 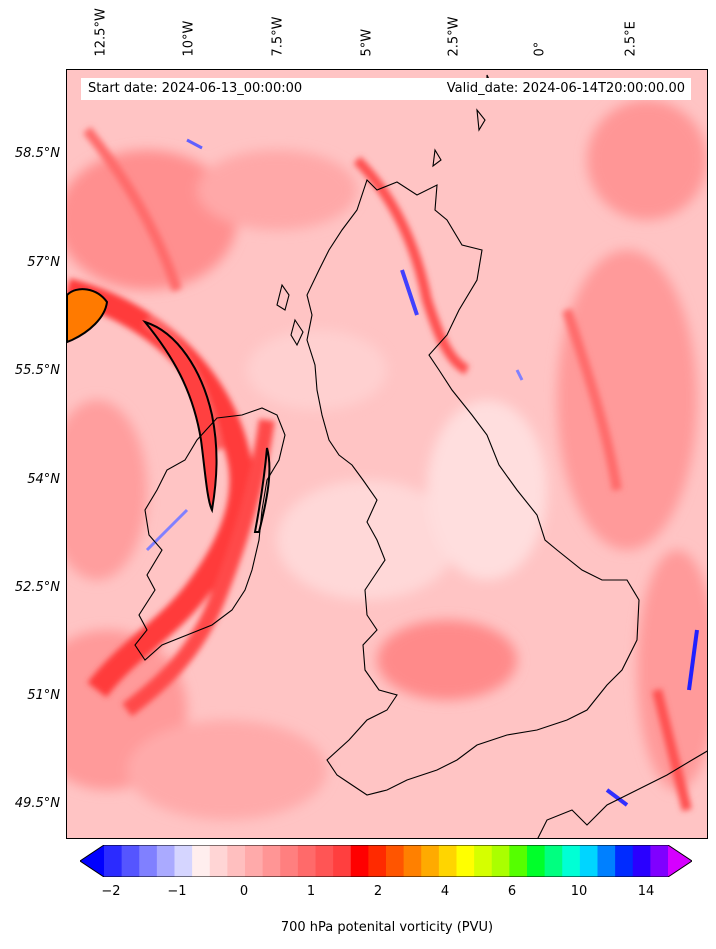 What do you see at coordinates (367, 42) in the screenshot?
I see `lon-label: 5°W` at bounding box center [367, 42].